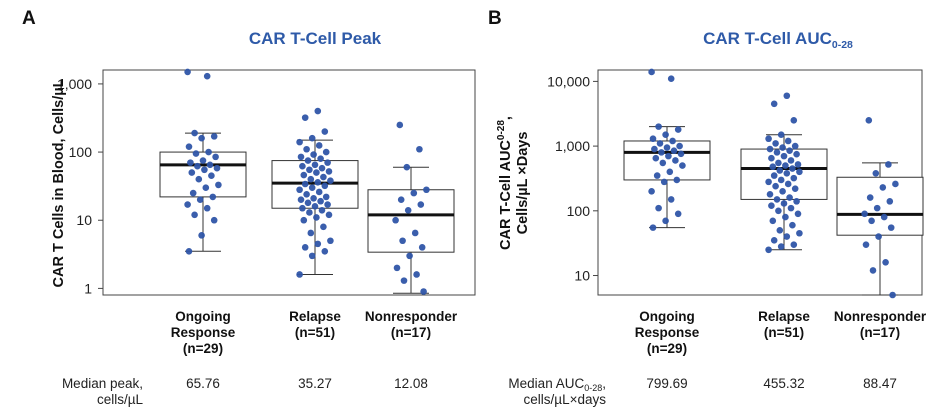 This screenshot has width=931, height=418. What do you see at coordinates (501, 130) in the screenshot?
I see `y-axis-label-subscript: 0-28` at bounding box center [501, 130].